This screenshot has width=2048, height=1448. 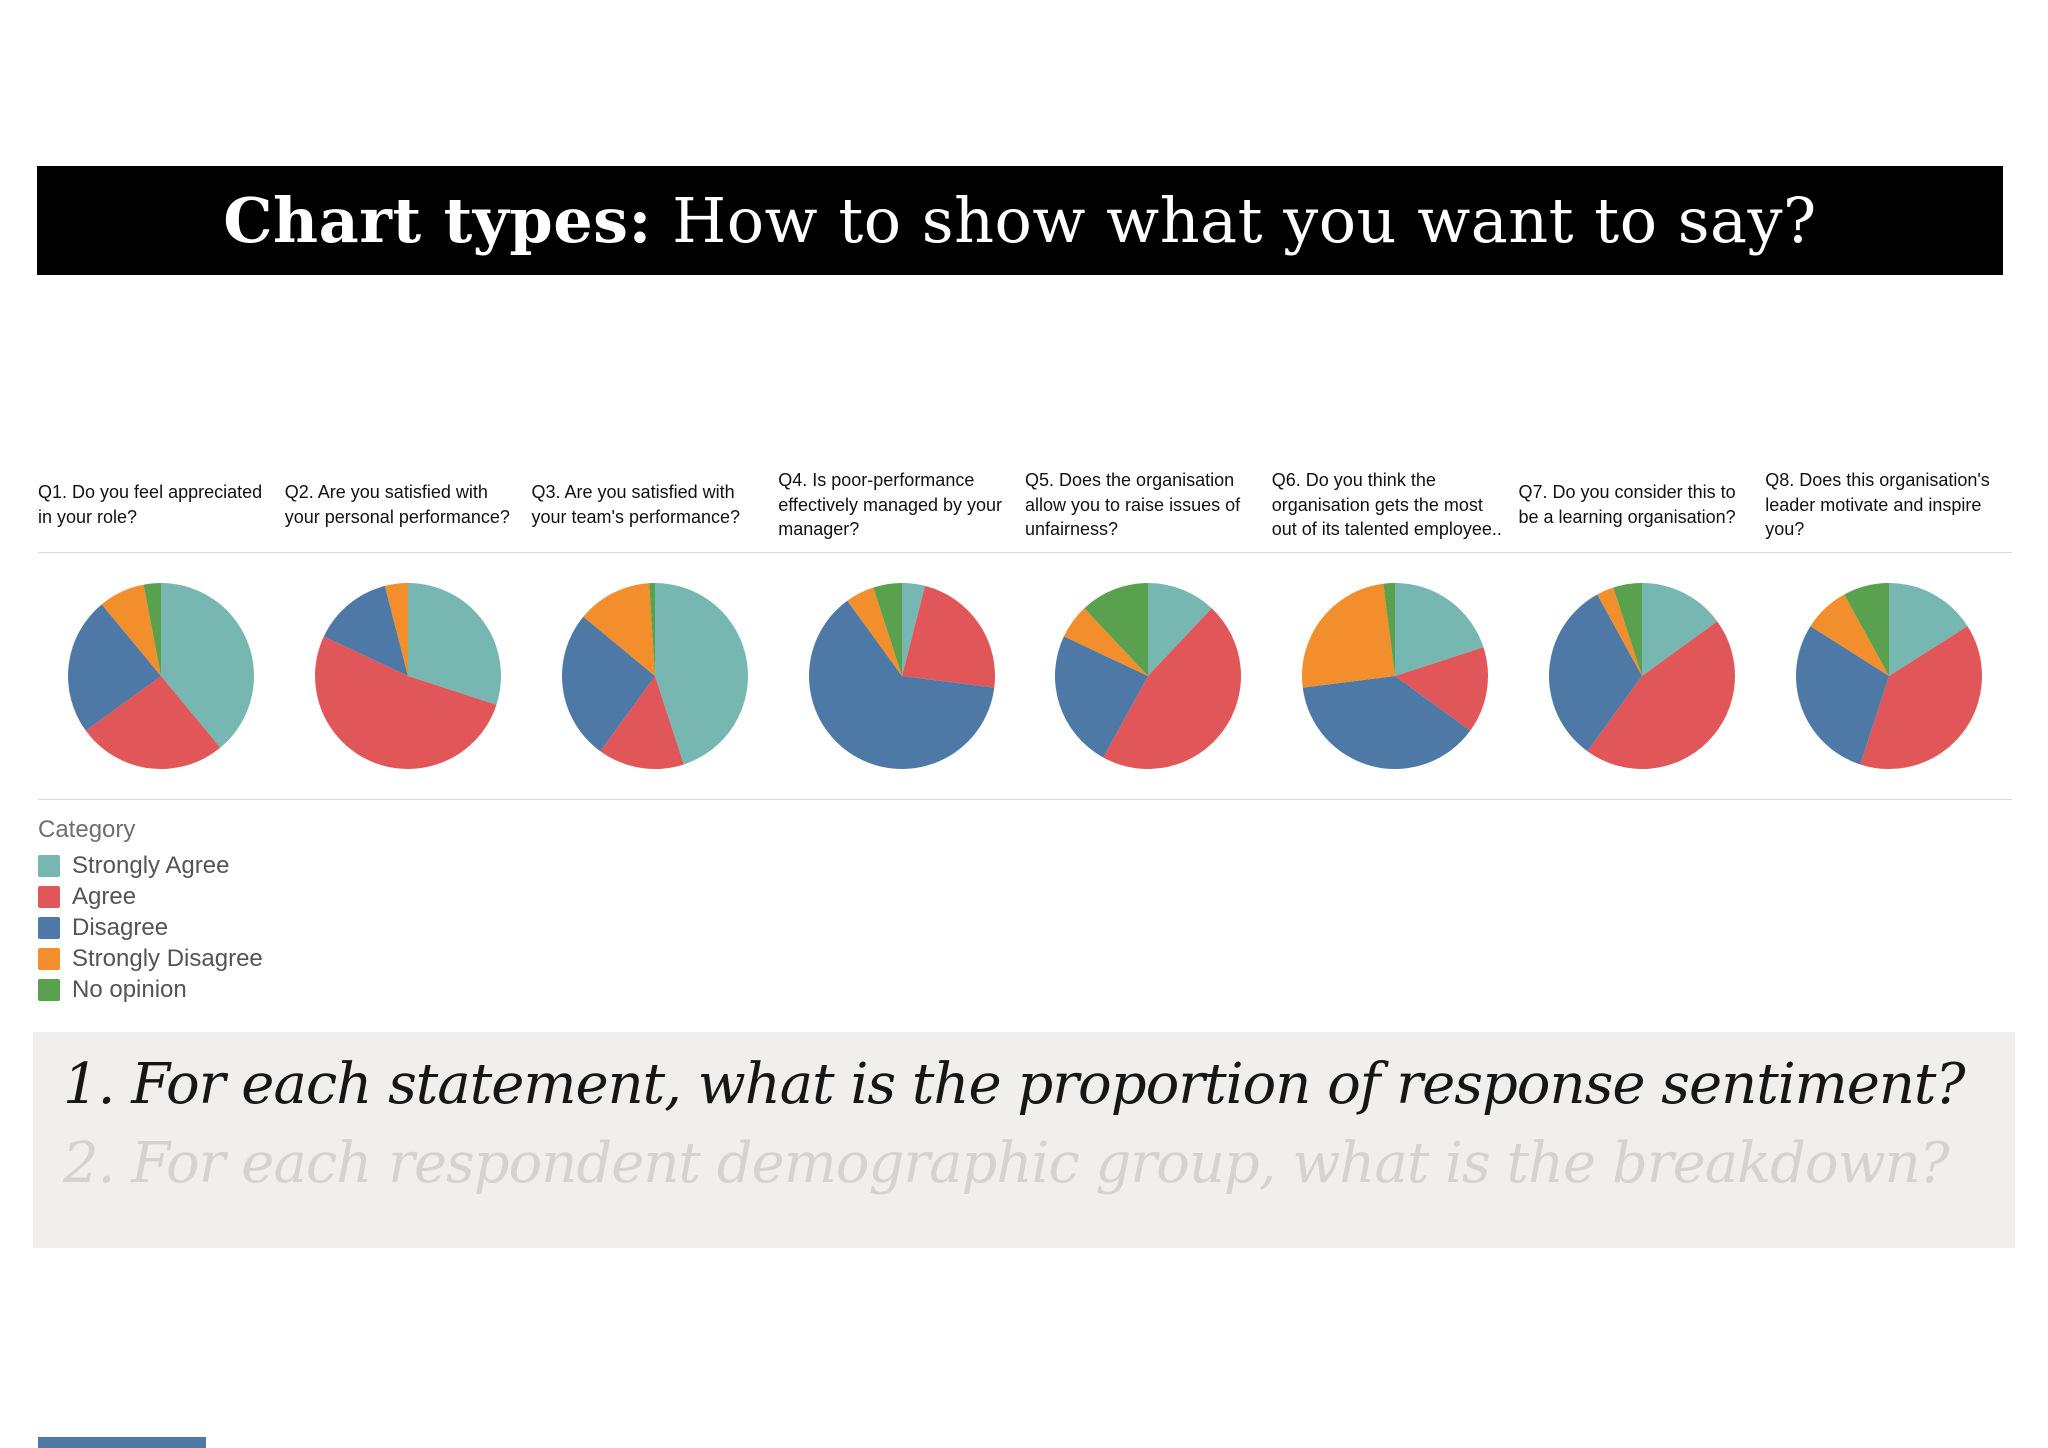 I want to click on partially-visible-element, so click(x=122, y=1442).